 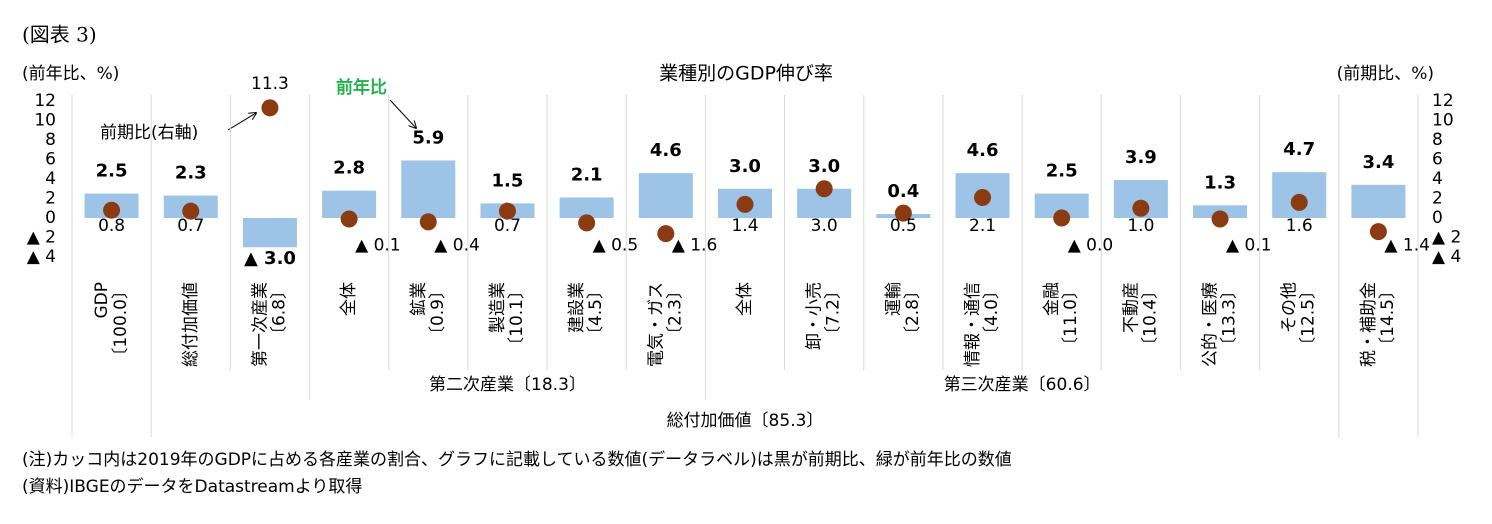 I want to click on y-axis-label: (前年比、%), so click(x=70, y=74).